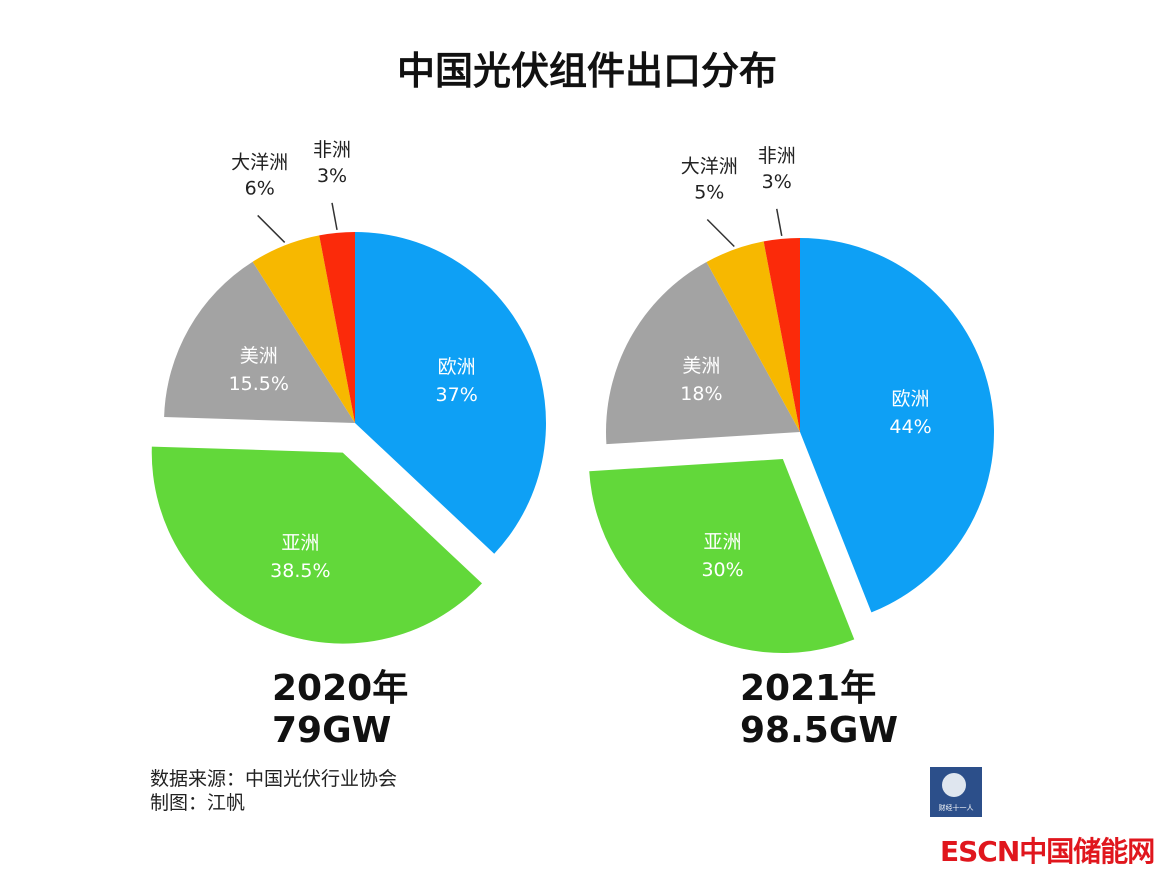 Image resolution: width=1174 pixels, height=878 pixels. Describe the element at coordinates (300, 571) in the screenshot. I see `slice-value: 38.5%` at that location.